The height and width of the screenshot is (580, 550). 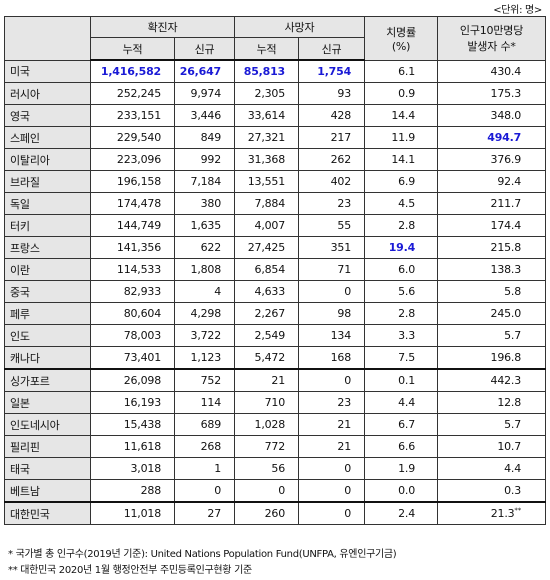 I want to click on table-row: 영국 233,151 3,446 33,614 428 14.4 348.0, so click(x=275, y=115).